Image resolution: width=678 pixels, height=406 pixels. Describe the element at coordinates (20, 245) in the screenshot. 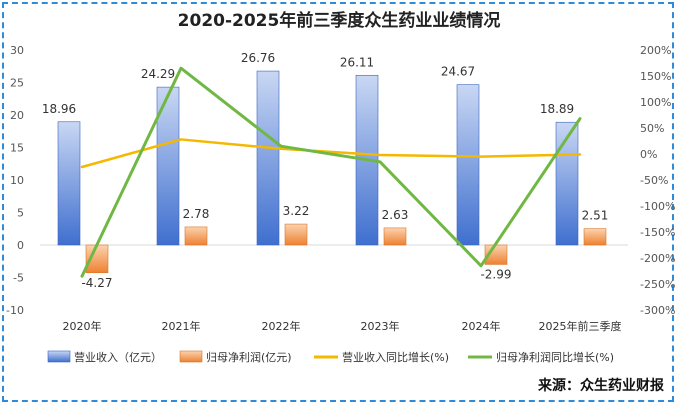

I see `left-tick-label: 0` at that location.